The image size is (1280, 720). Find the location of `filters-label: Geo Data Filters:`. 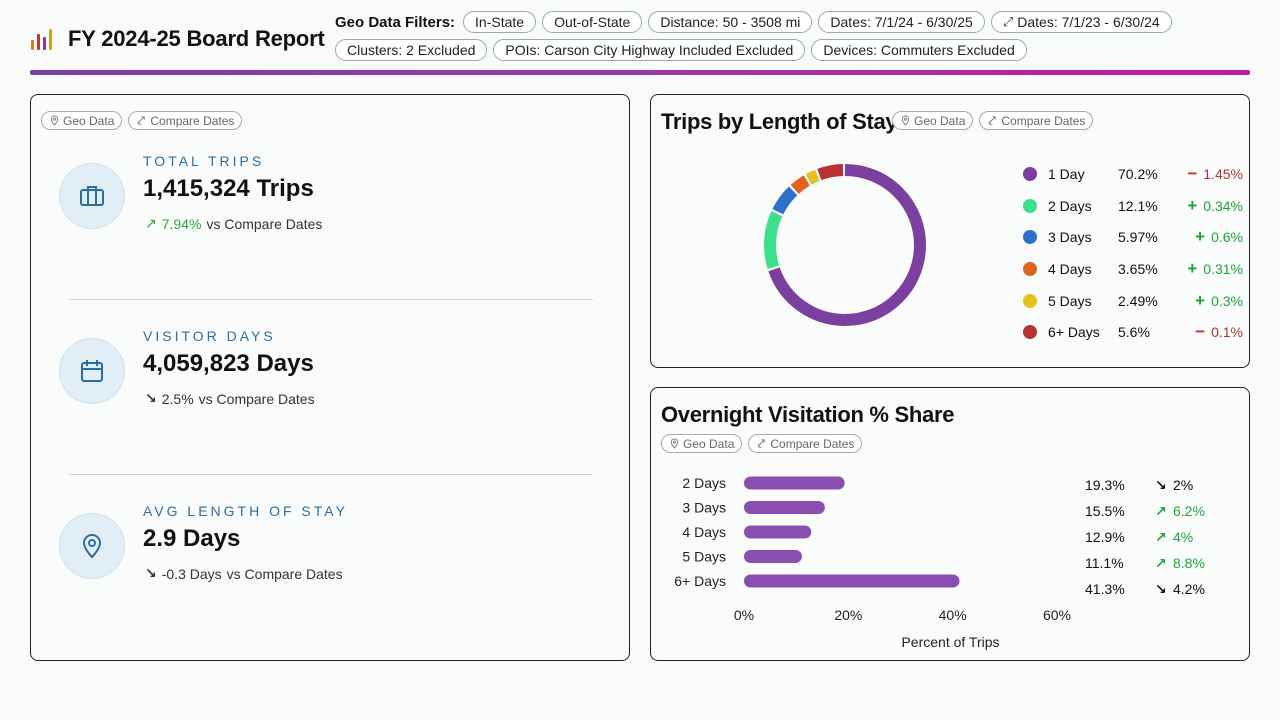

filters-label: Geo Data Filters: is located at coordinates (395, 22).